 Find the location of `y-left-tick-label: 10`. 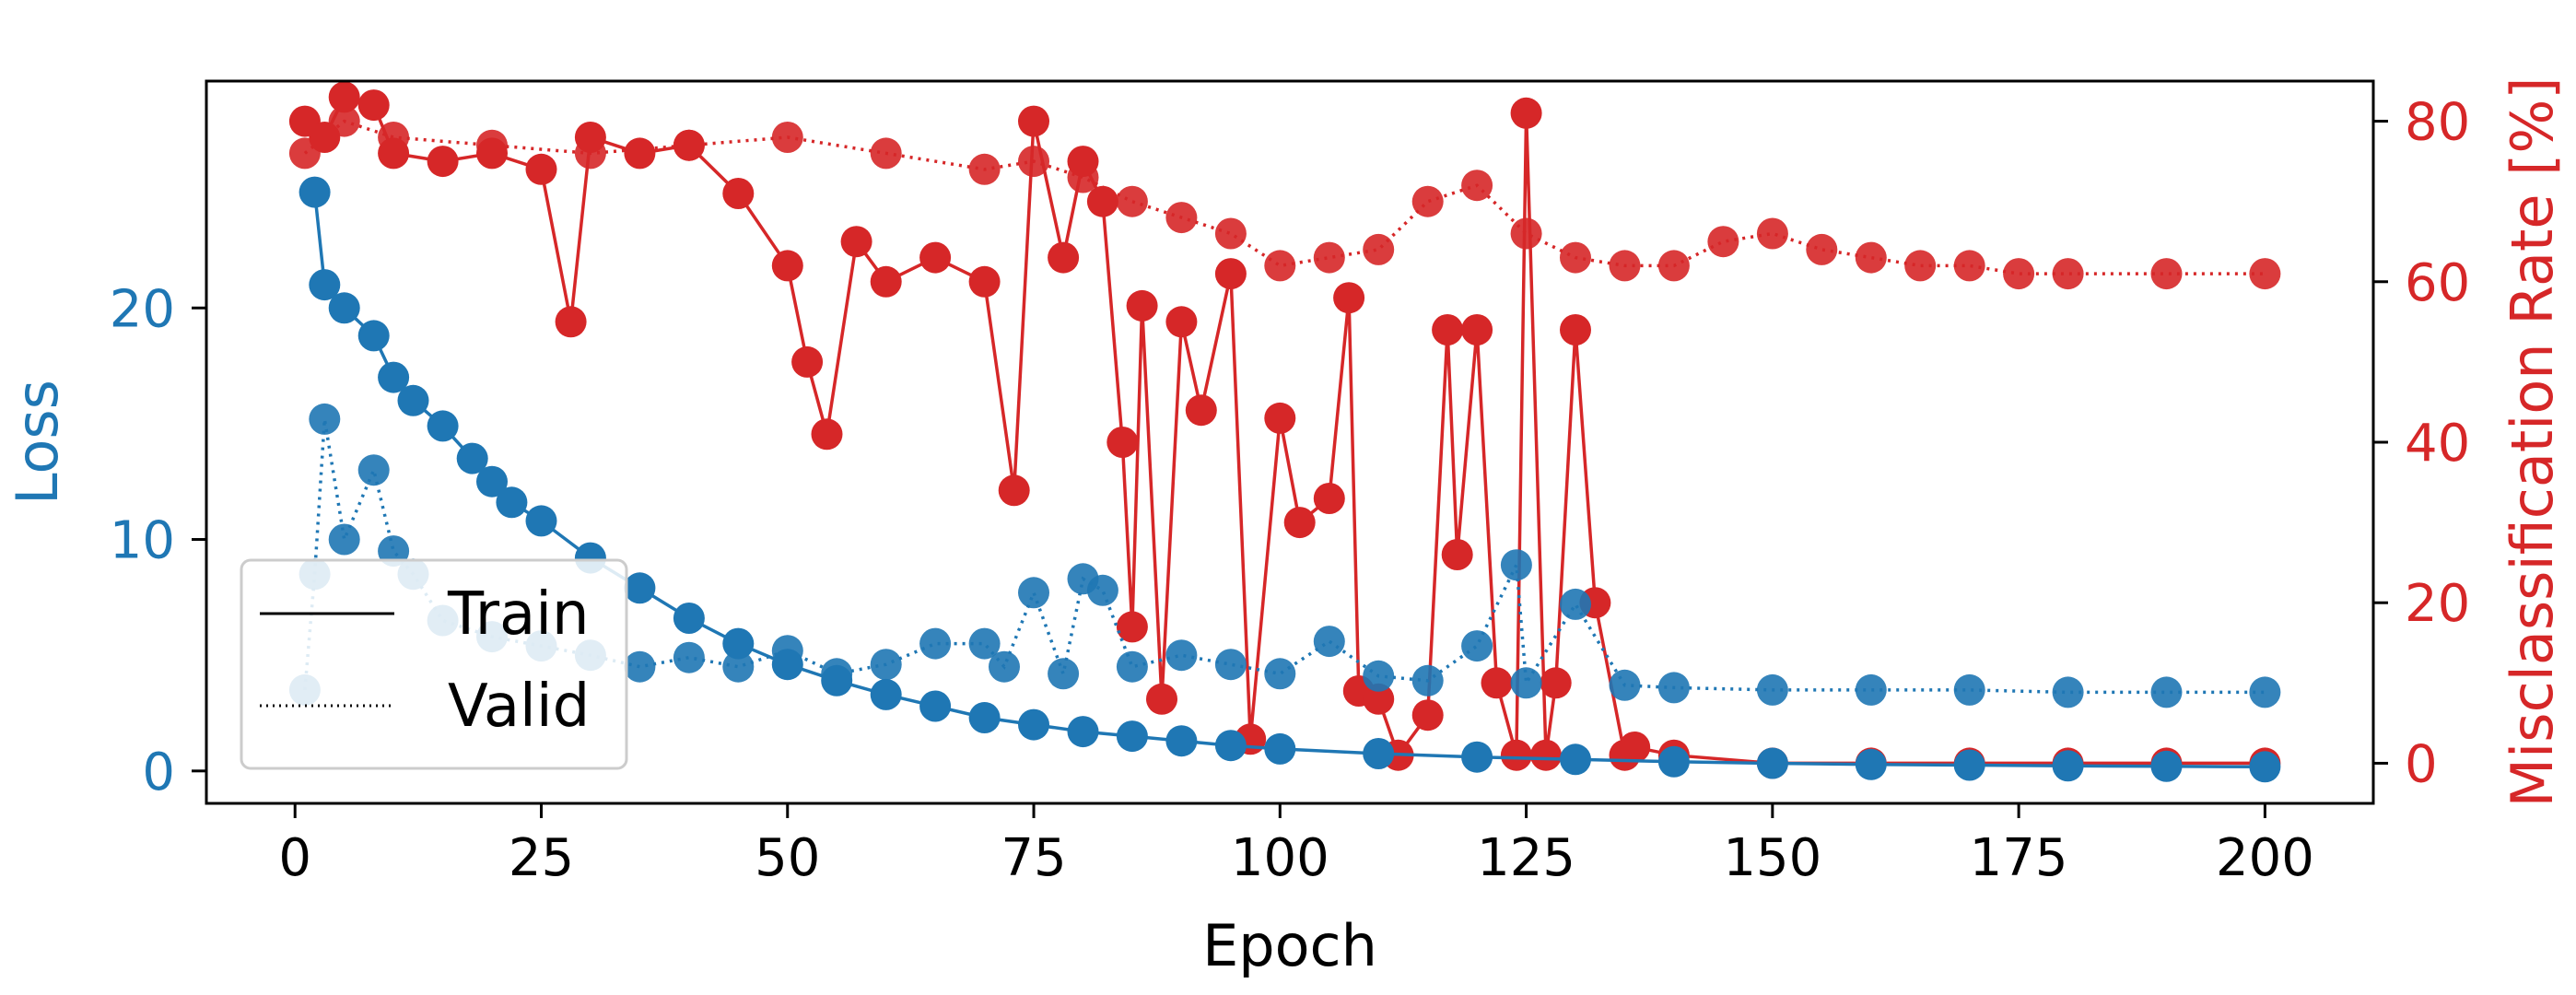

y-left-tick-label: 10 is located at coordinates (142, 541).